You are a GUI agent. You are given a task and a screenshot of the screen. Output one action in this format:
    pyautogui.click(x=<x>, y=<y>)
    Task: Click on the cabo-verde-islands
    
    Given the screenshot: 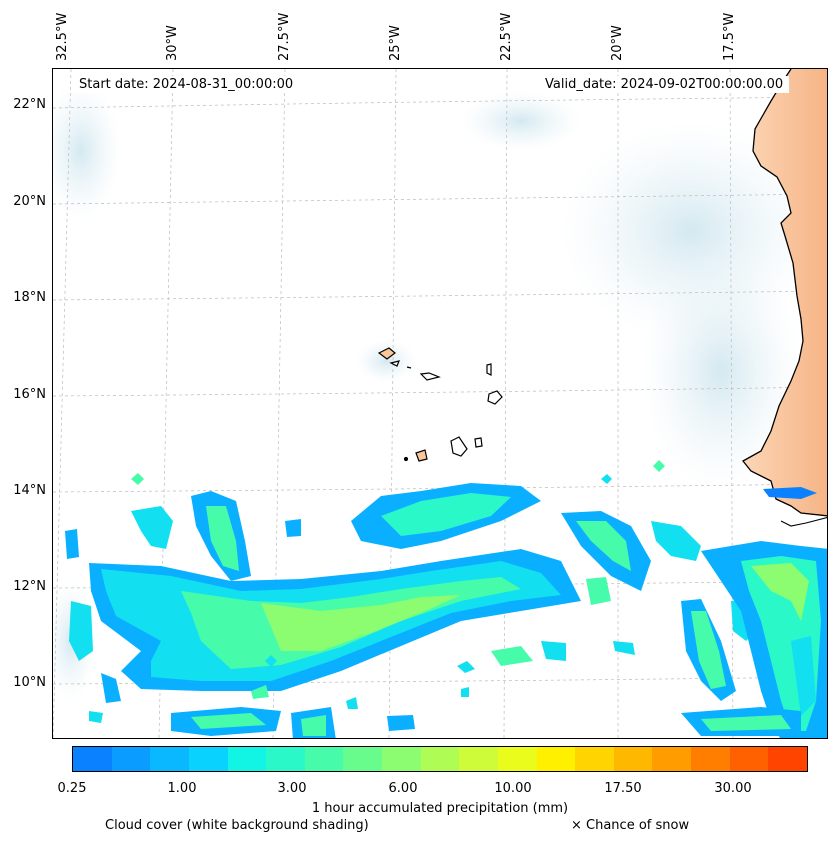 What is the action you would take?
    pyautogui.click(x=440, y=404)
    